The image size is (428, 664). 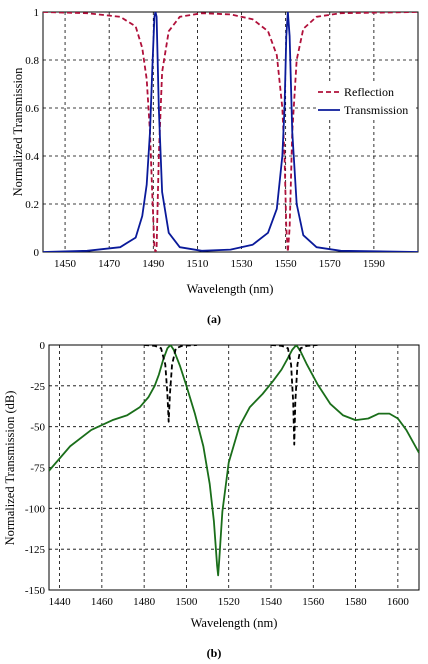 I want to click on x-tick-label-a: 1570, so click(x=330, y=264).